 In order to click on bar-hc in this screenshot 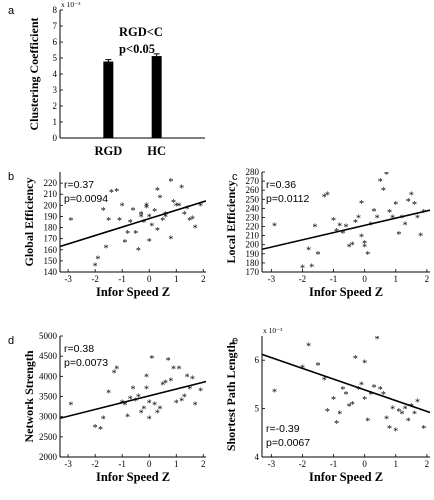, I will do `click(156, 97)`.